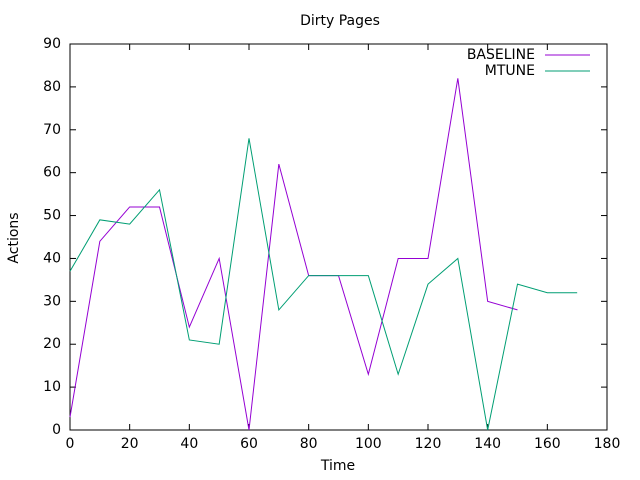 The image size is (640, 480). I want to click on x-tick-label: 40, so click(189, 444).